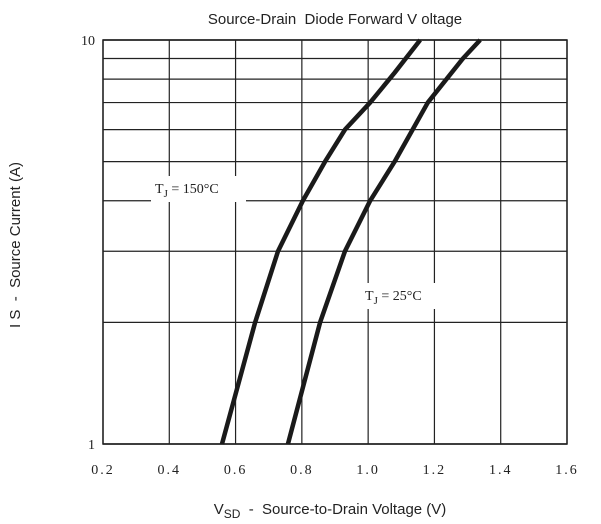 The height and width of the screenshot is (524, 601). What do you see at coordinates (335, 19) in the screenshot?
I see `chart-title: Source-Drain Diode Forward V oltage` at bounding box center [335, 19].